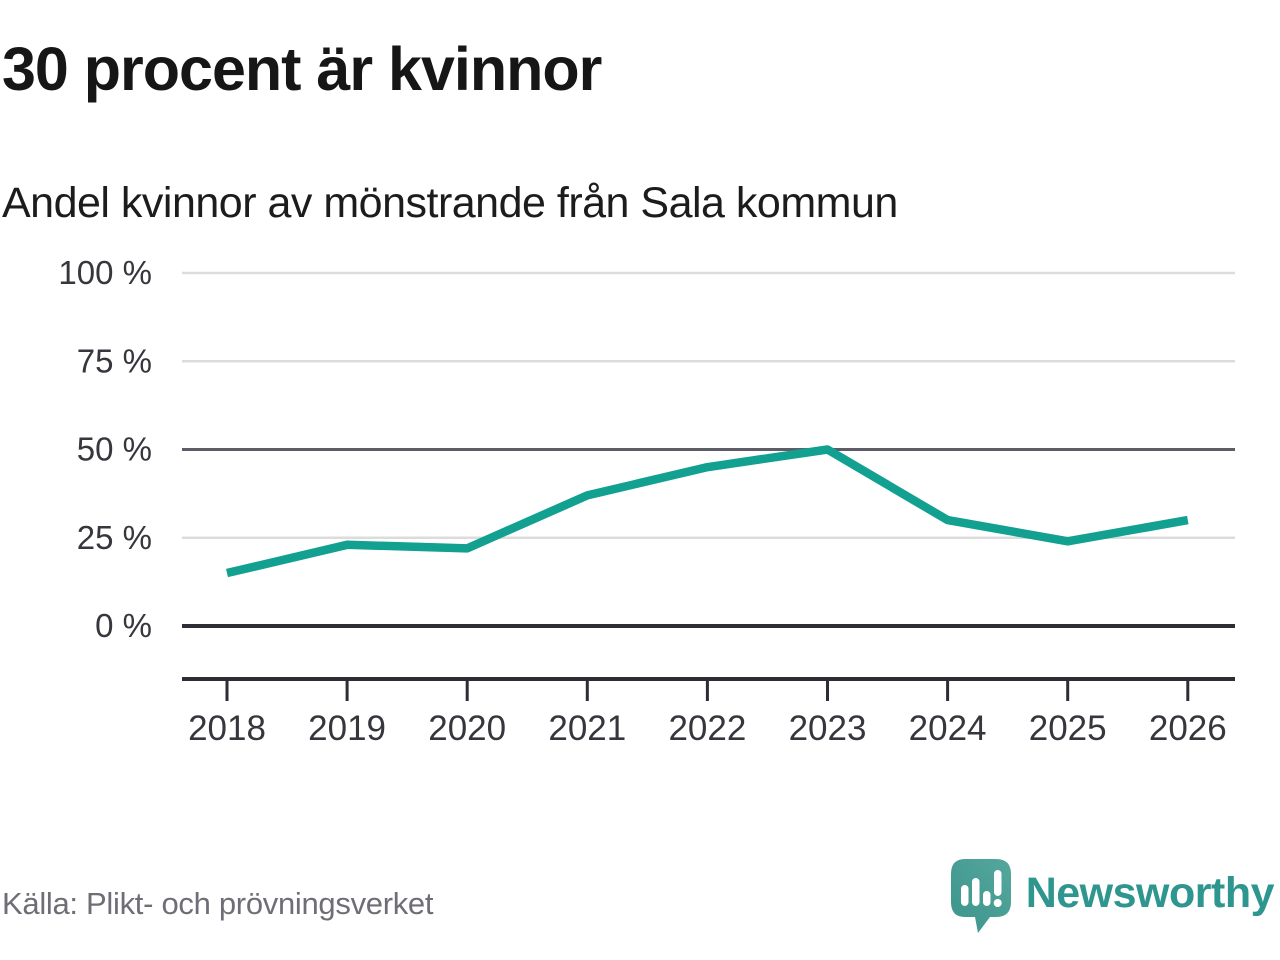 This screenshot has height=960, width=1280. Describe the element at coordinates (707, 728) in the screenshot. I see `x-axis-label: 2022` at that location.